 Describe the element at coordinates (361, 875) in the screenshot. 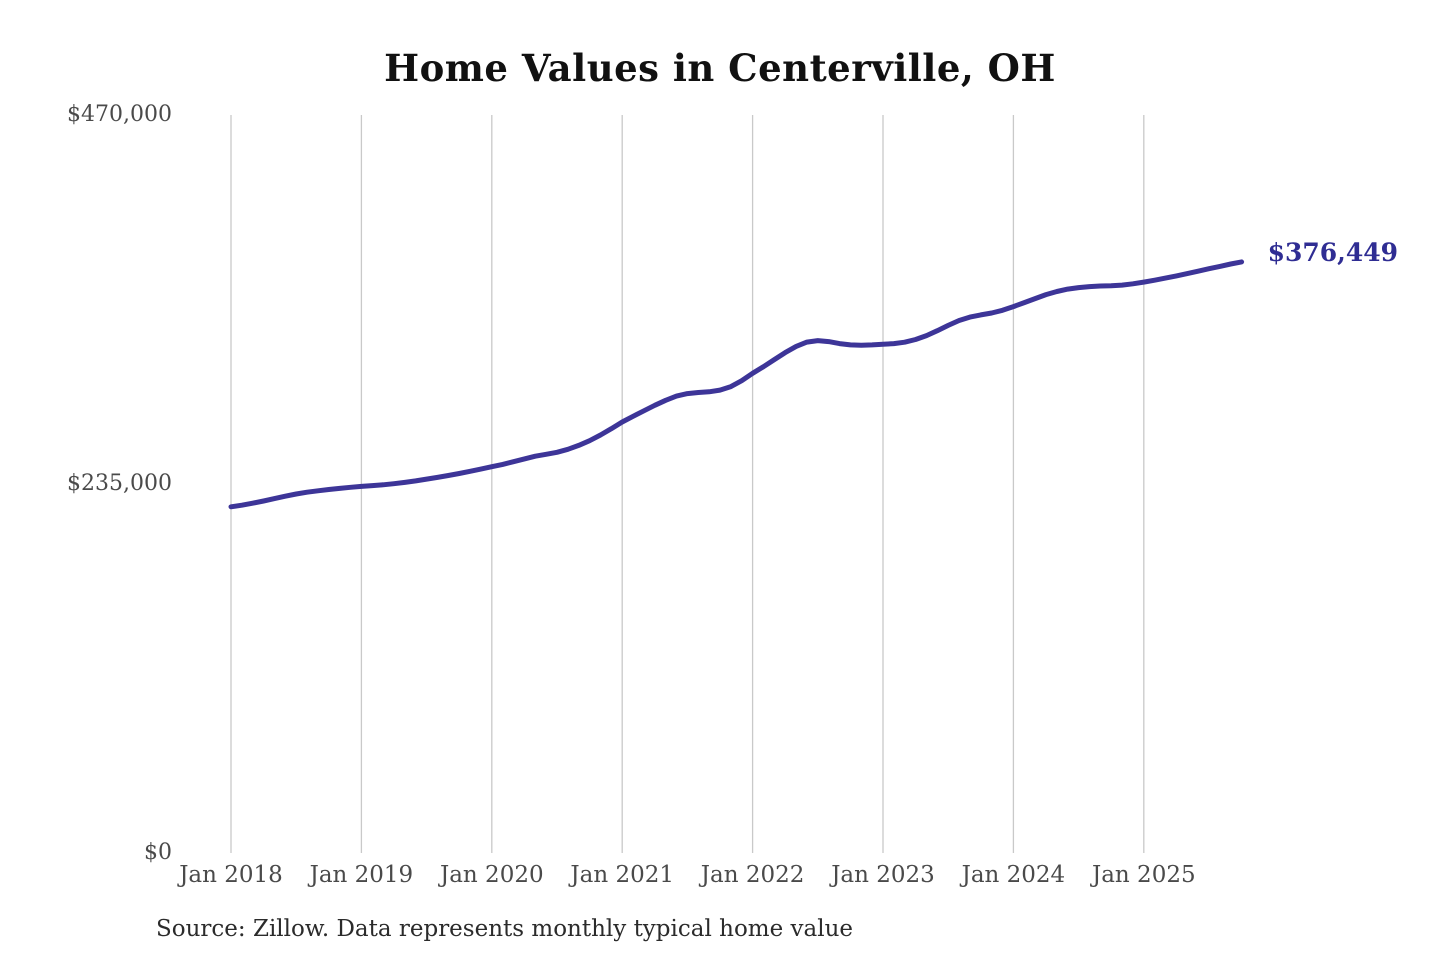

I see `x-axis-tick-label: Jan 2019` at that location.